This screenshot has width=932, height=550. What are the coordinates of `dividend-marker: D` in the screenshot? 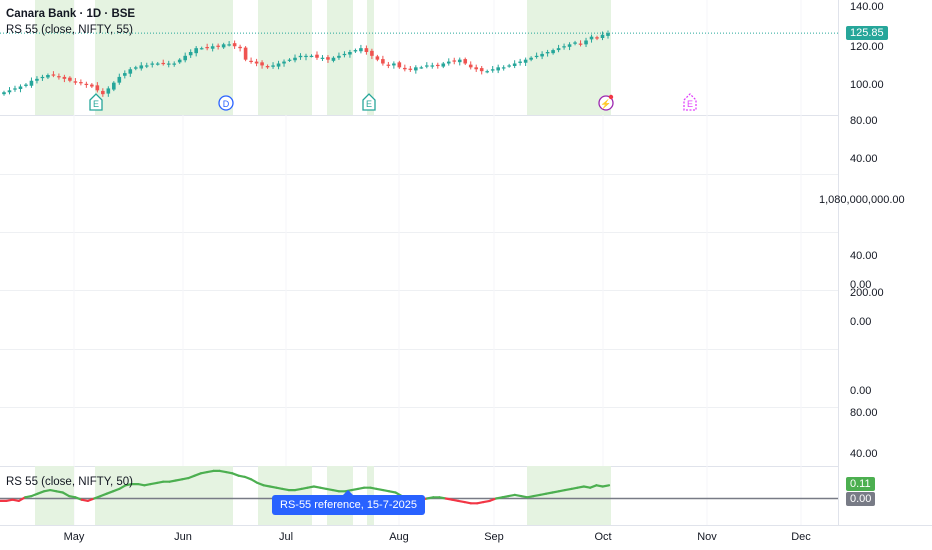 It's located at (226, 103).